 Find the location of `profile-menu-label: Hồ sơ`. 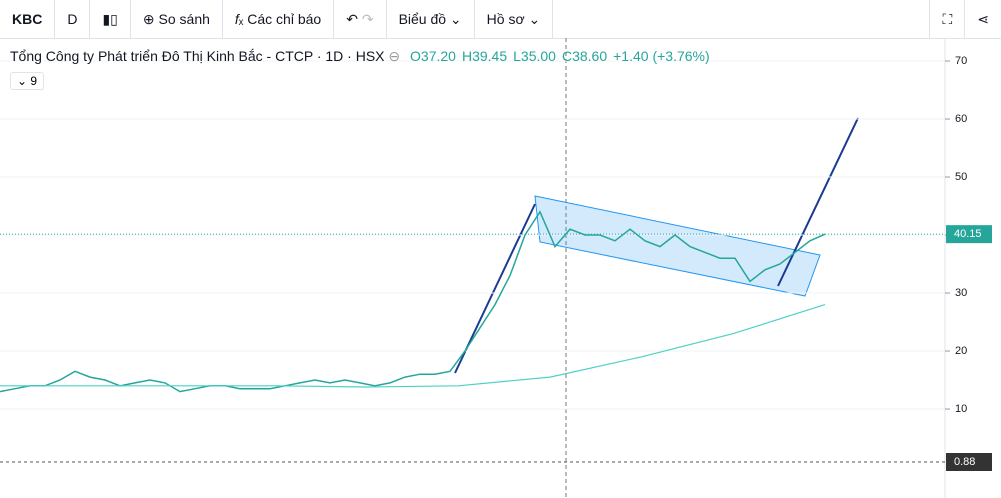

profile-menu-label: Hồ sơ is located at coordinates (505, 19).